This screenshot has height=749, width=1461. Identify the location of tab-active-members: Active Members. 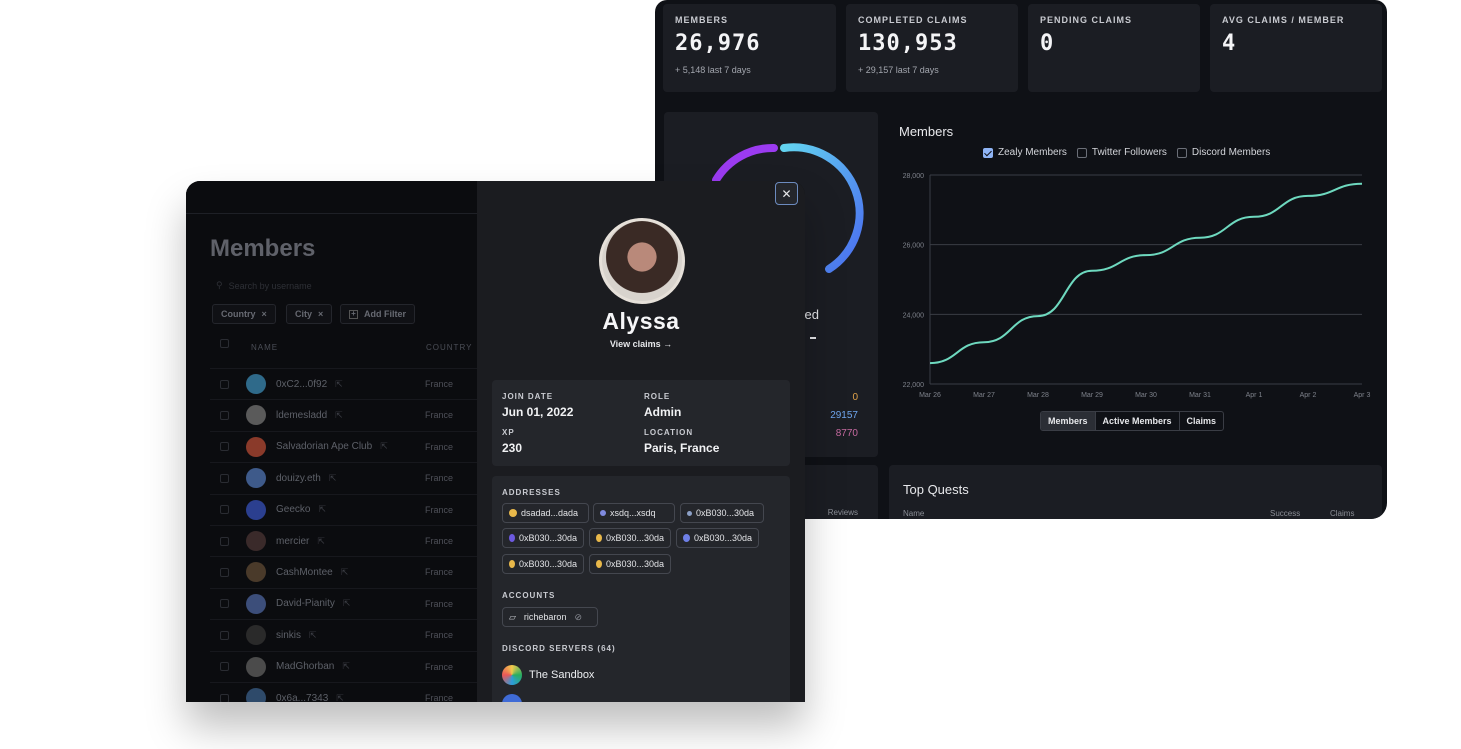
(1138, 421).